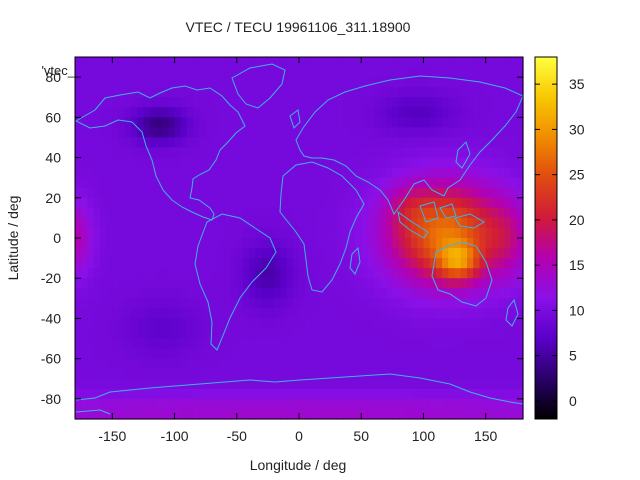 The image size is (640, 480). What do you see at coordinates (546, 238) in the screenshot?
I see `colorbar` at bounding box center [546, 238].